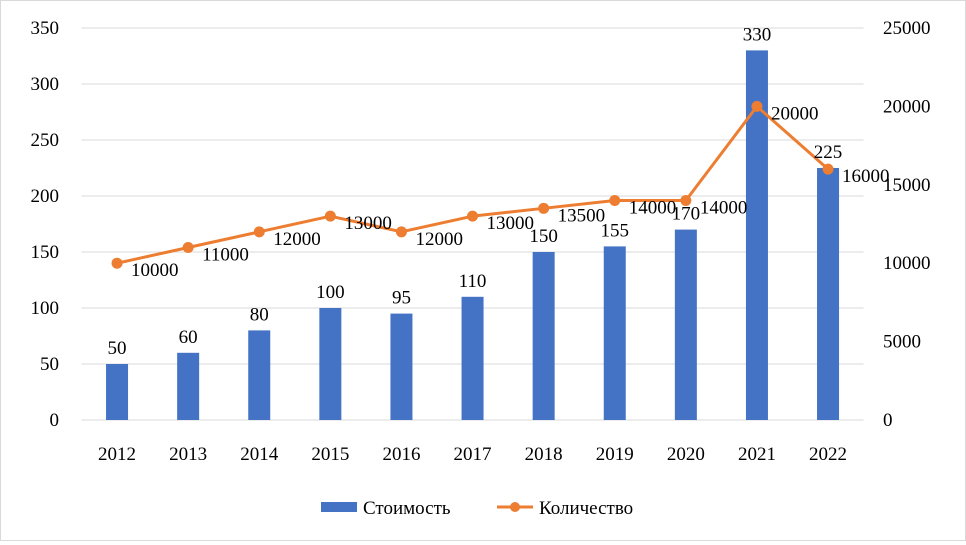  I want to click on x-tick-label: 2017, so click(473, 454).